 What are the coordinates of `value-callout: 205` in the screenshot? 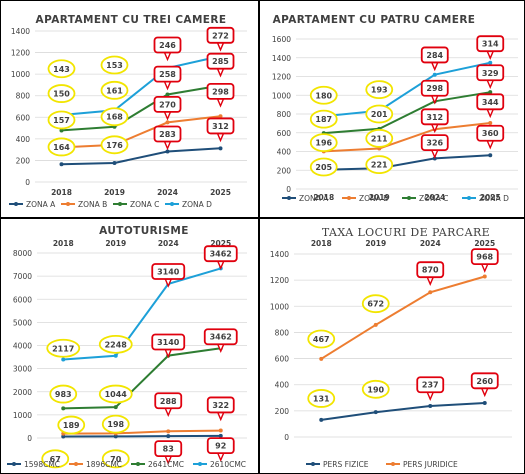 It's located at (323, 167).